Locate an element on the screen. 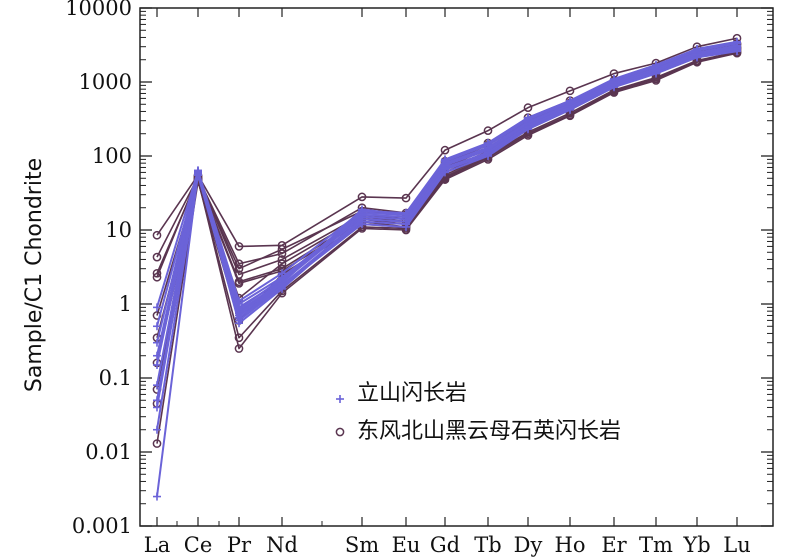 The width and height of the screenshot is (800, 557). legend-item-dongfeng: 东风北山黑云母石英闪长岩 is located at coordinates (478, 431).